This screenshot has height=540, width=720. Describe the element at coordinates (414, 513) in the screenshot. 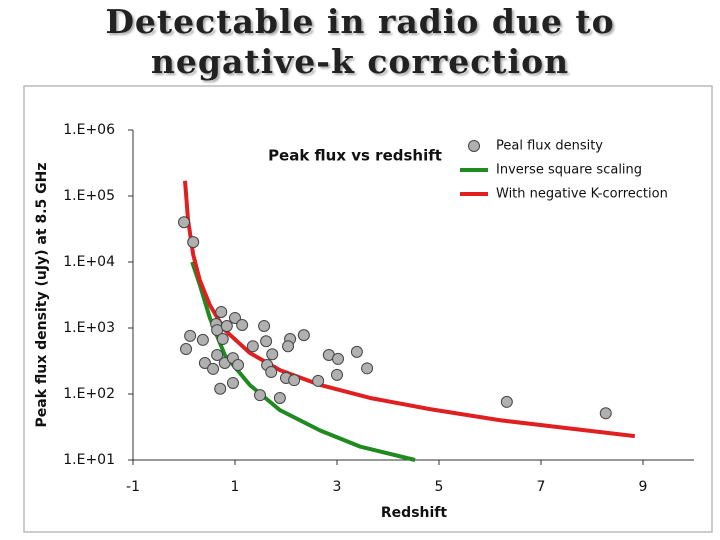

I see `x-axis-label: Redshift` at that location.